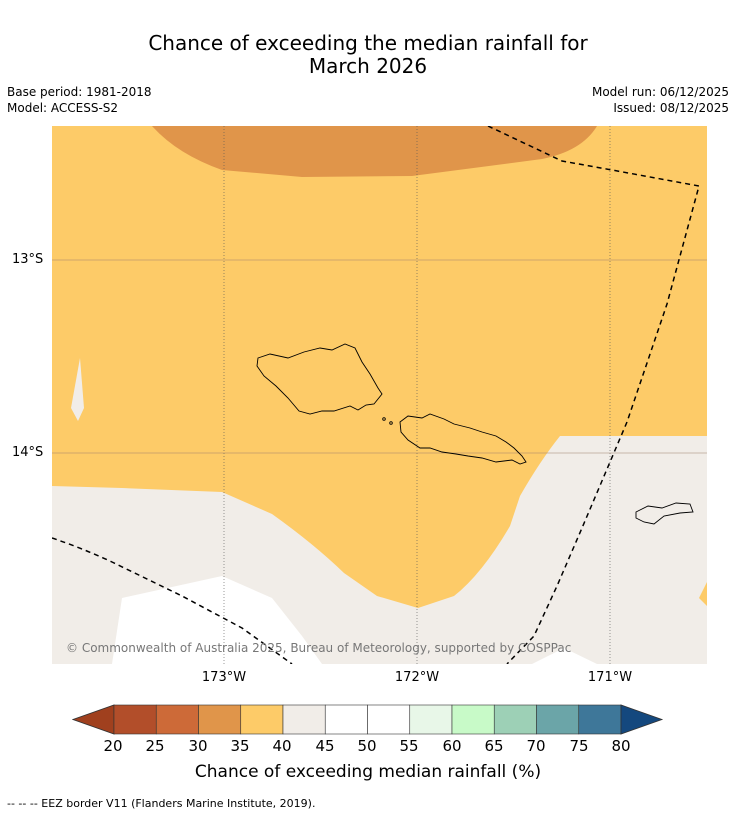 The height and width of the screenshot is (816, 736). What do you see at coordinates (463, 439) in the screenshot?
I see `upolu-island-outline` at bounding box center [463, 439].